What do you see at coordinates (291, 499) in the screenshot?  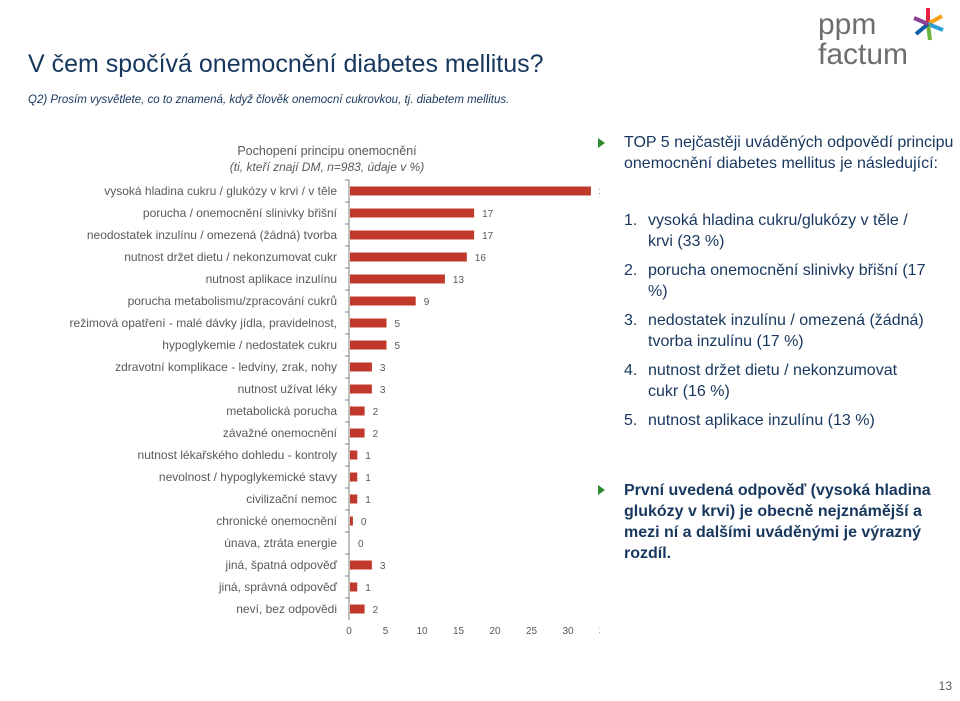 I see `category-label: civilizační nemoc` at bounding box center [291, 499].